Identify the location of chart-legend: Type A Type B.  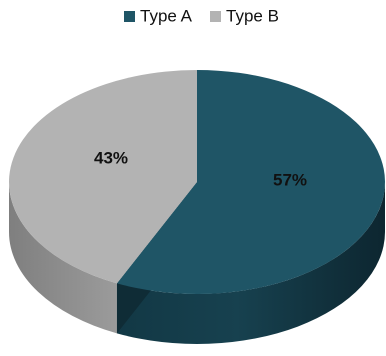
(201, 15).